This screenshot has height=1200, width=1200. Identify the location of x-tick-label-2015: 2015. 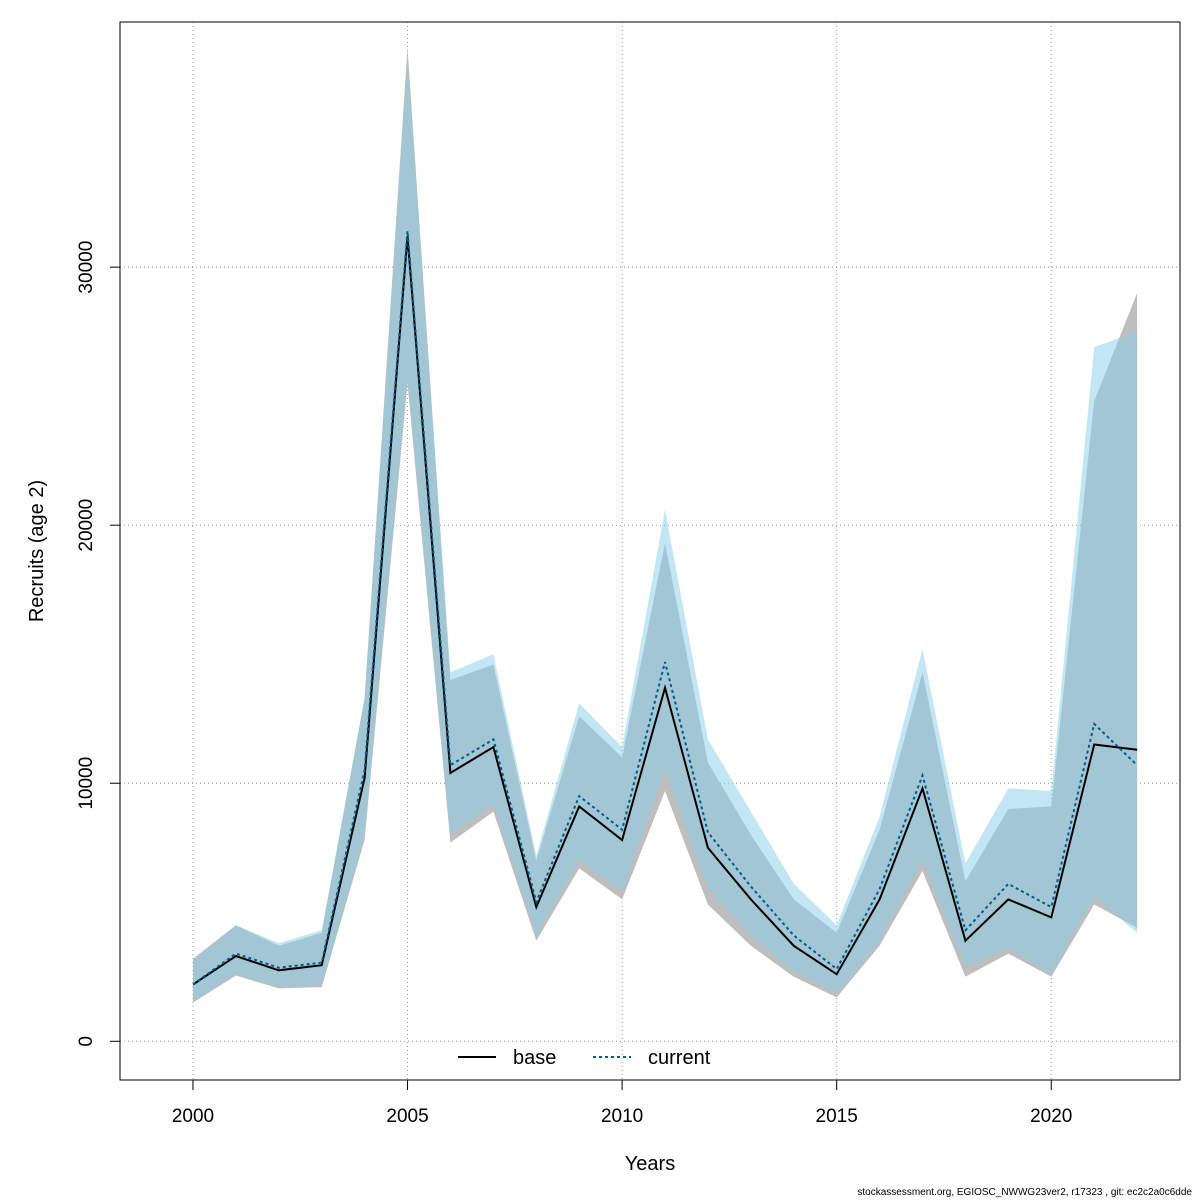
(837, 1116).